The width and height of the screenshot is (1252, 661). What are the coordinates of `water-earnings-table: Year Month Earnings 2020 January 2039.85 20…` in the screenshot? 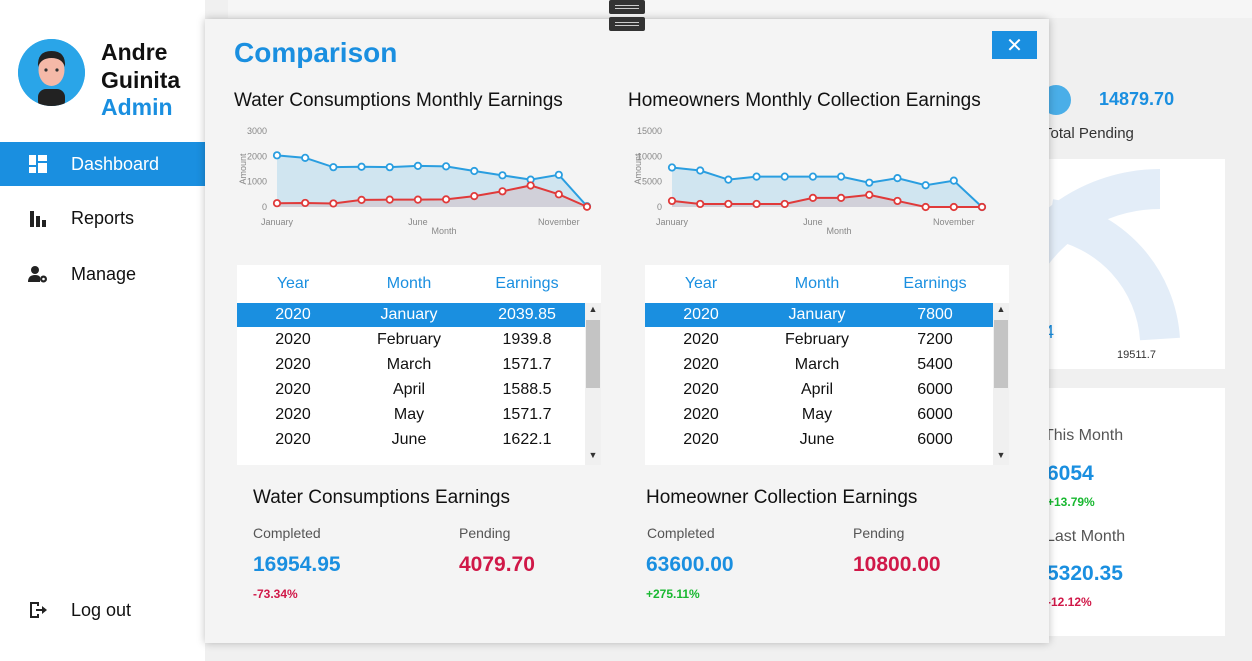 It's located at (419, 365).